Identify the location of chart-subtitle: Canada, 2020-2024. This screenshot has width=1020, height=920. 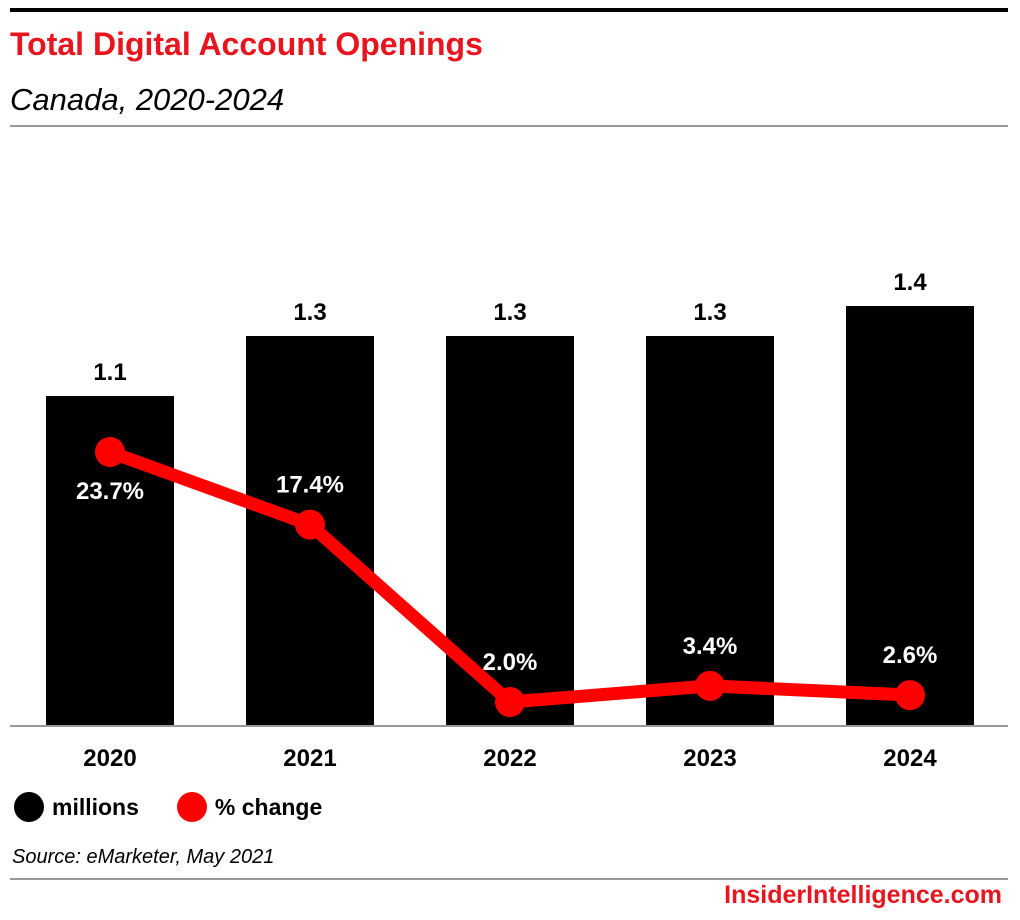
(147, 99).